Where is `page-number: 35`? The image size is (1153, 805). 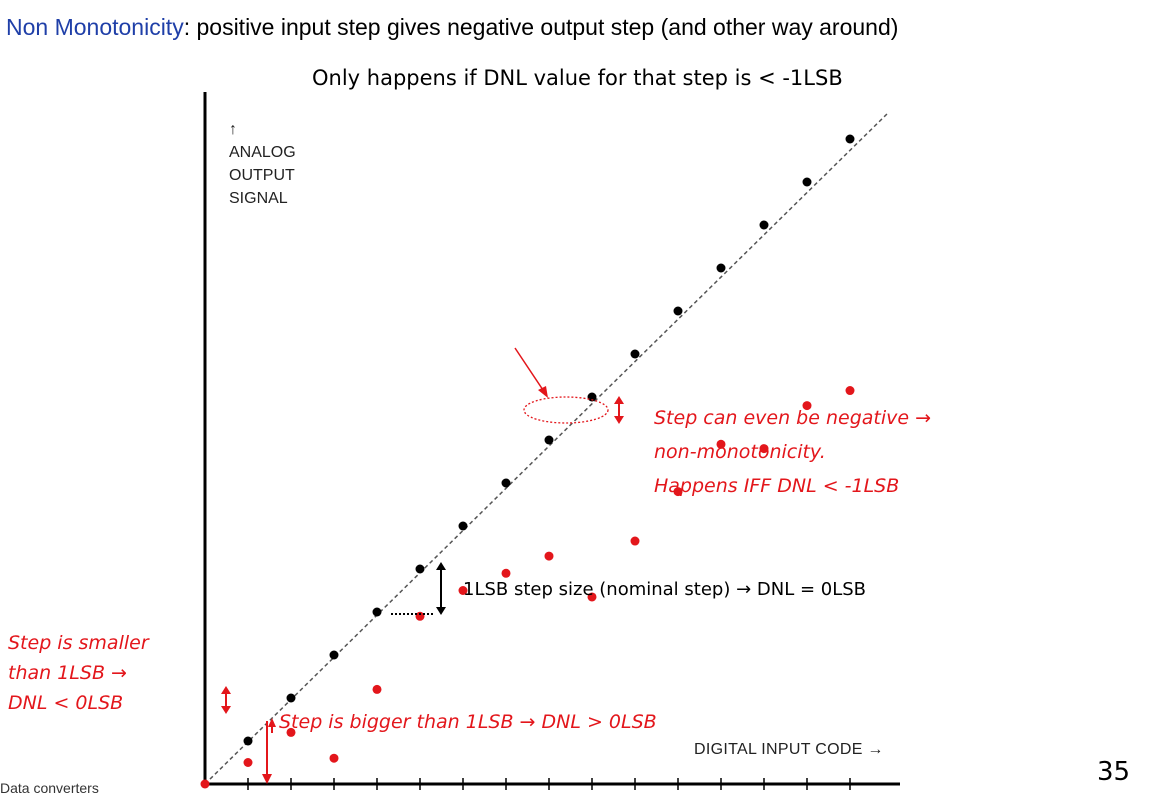
page-number: 35 is located at coordinates (1114, 772).